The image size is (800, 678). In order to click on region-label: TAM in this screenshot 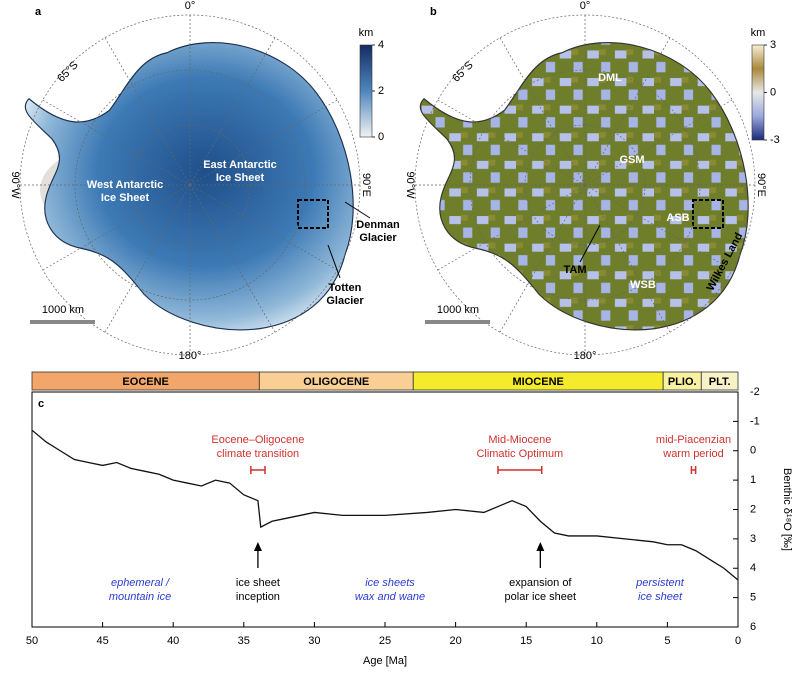, I will do `click(574, 270)`.